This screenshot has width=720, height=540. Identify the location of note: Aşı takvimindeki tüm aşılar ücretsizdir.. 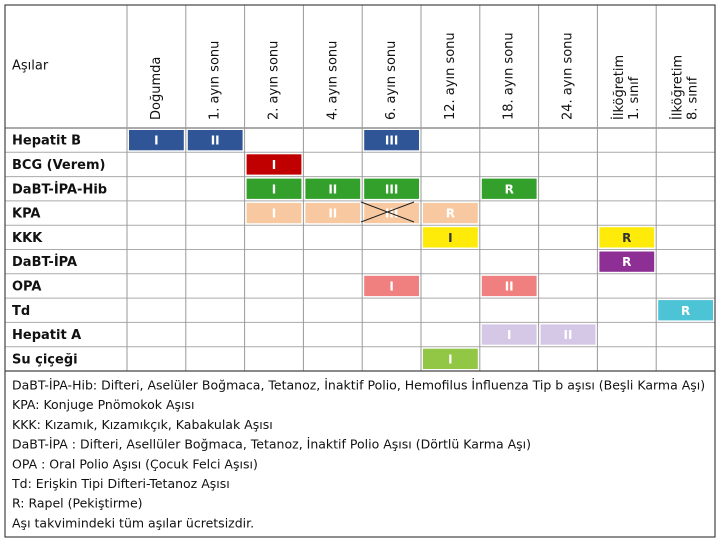
(133, 522).